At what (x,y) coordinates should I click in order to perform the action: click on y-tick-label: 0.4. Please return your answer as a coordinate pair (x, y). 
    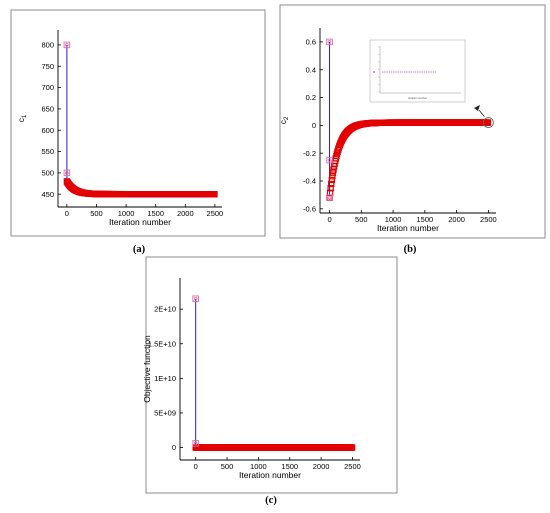
    Looking at the image, I should click on (311, 69).